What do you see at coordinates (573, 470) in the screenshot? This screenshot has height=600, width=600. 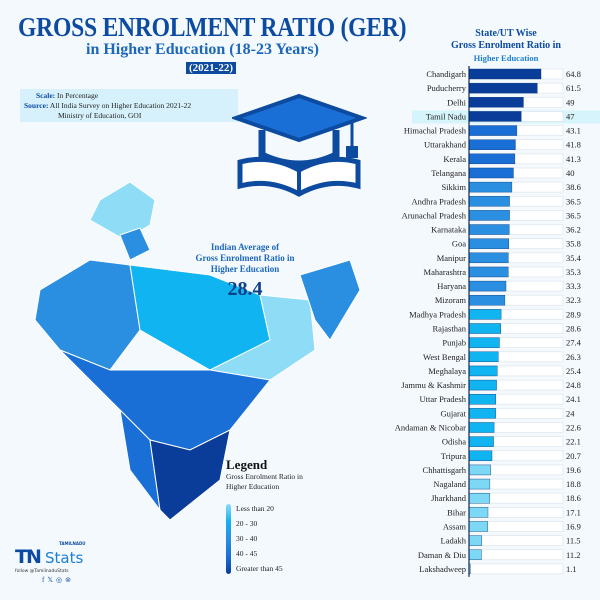 I see `value-label: 19.6` at bounding box center [573, 470].